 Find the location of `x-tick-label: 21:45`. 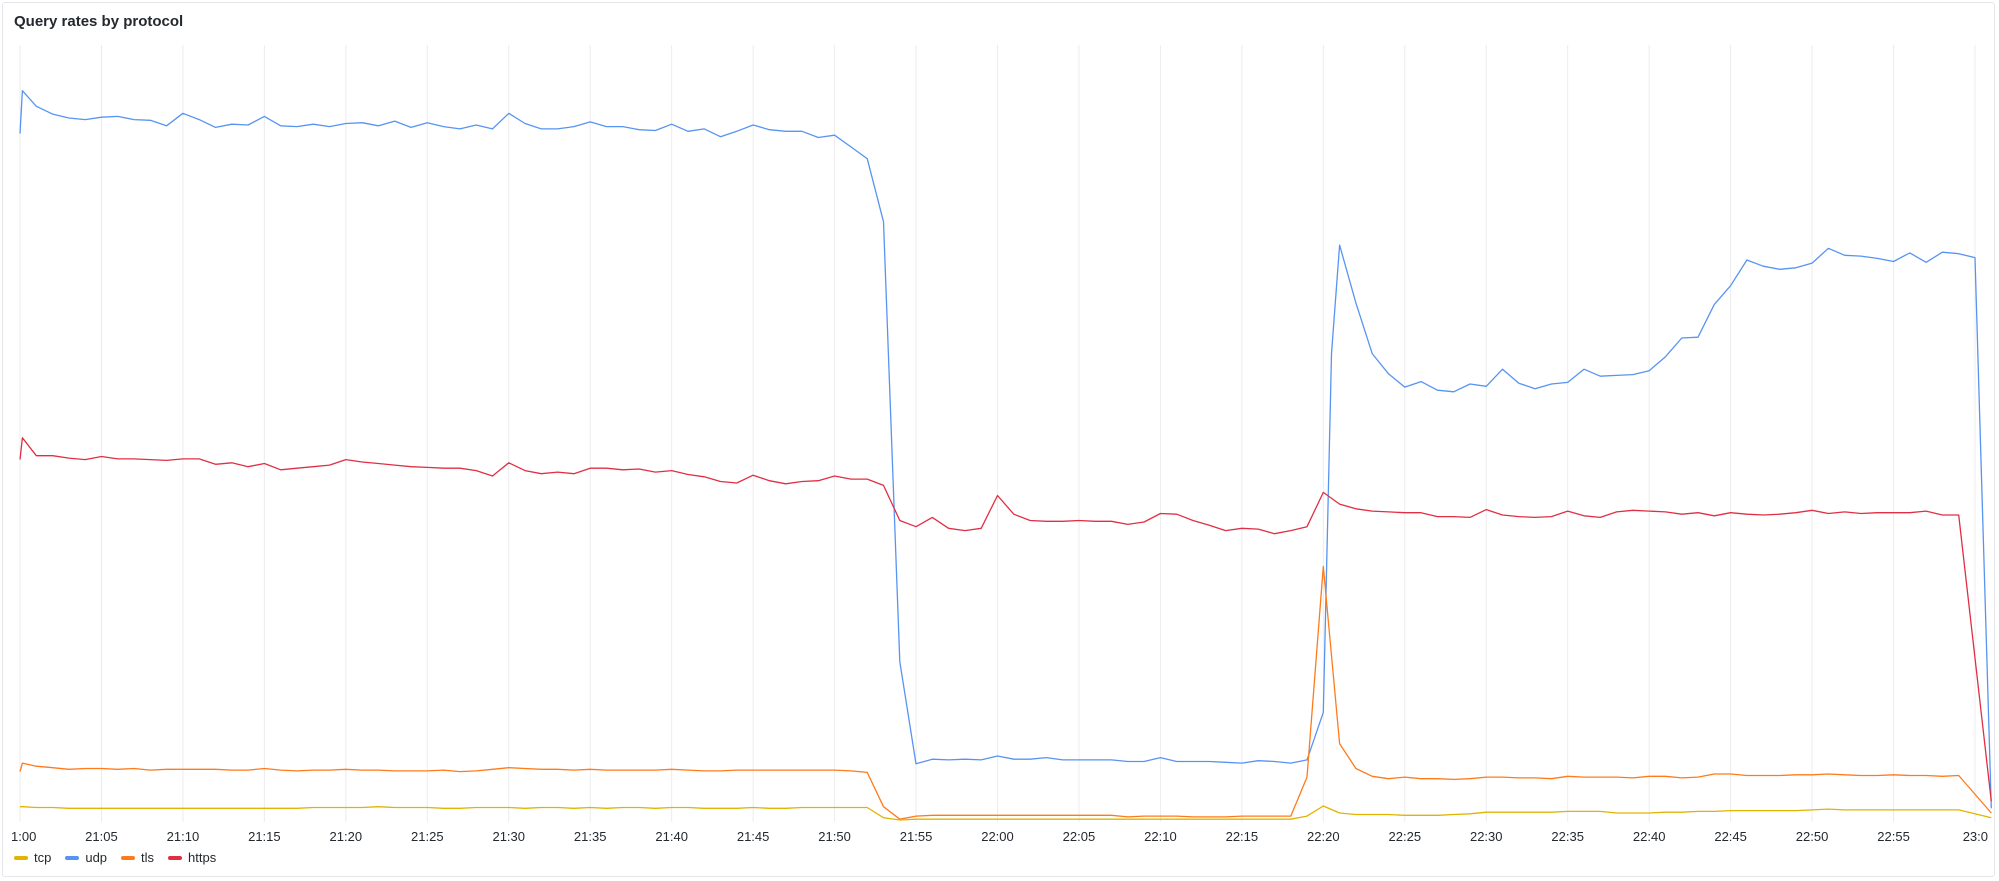

x-tick-label: 21:45 is located at coordinates (753, 836).